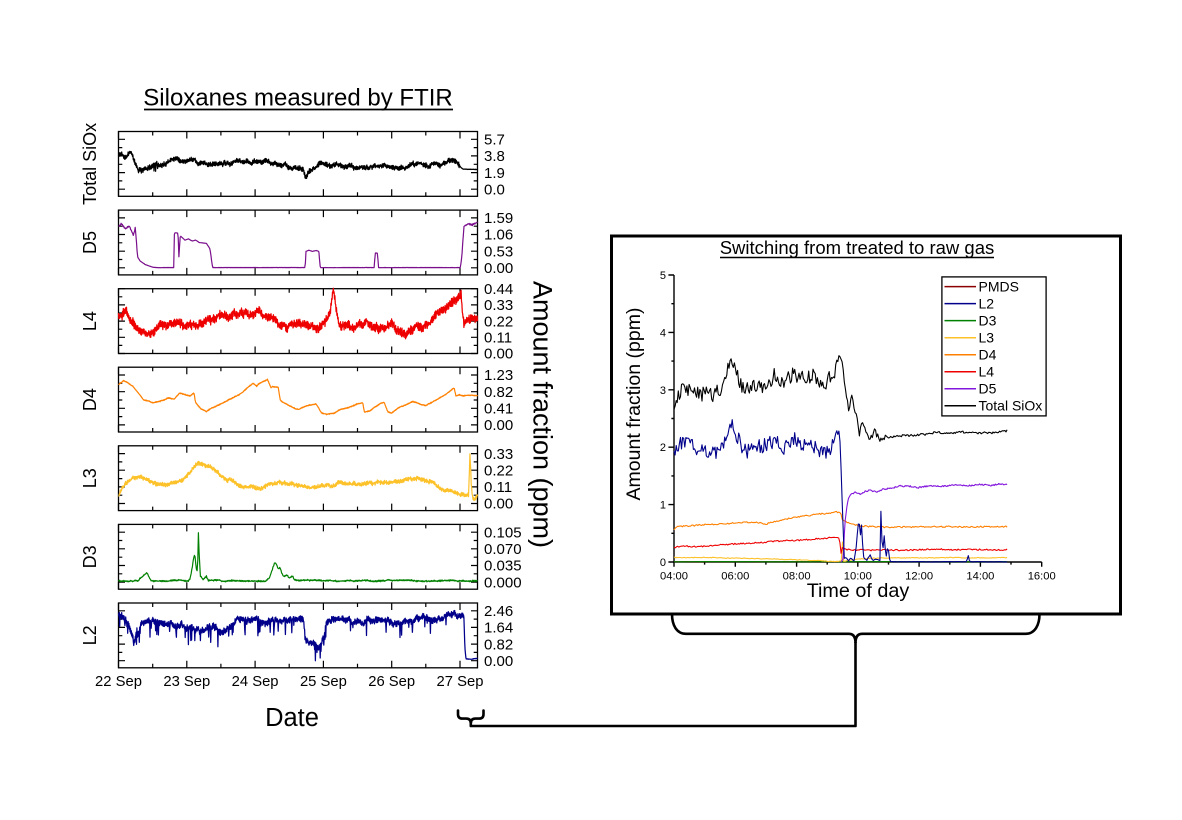 This screenshot has width=1182, height=820. What do you see at coordinates (674, 577) in the screenshot?
I see `svg-text: 04:00` at bounding box center [674, 577].